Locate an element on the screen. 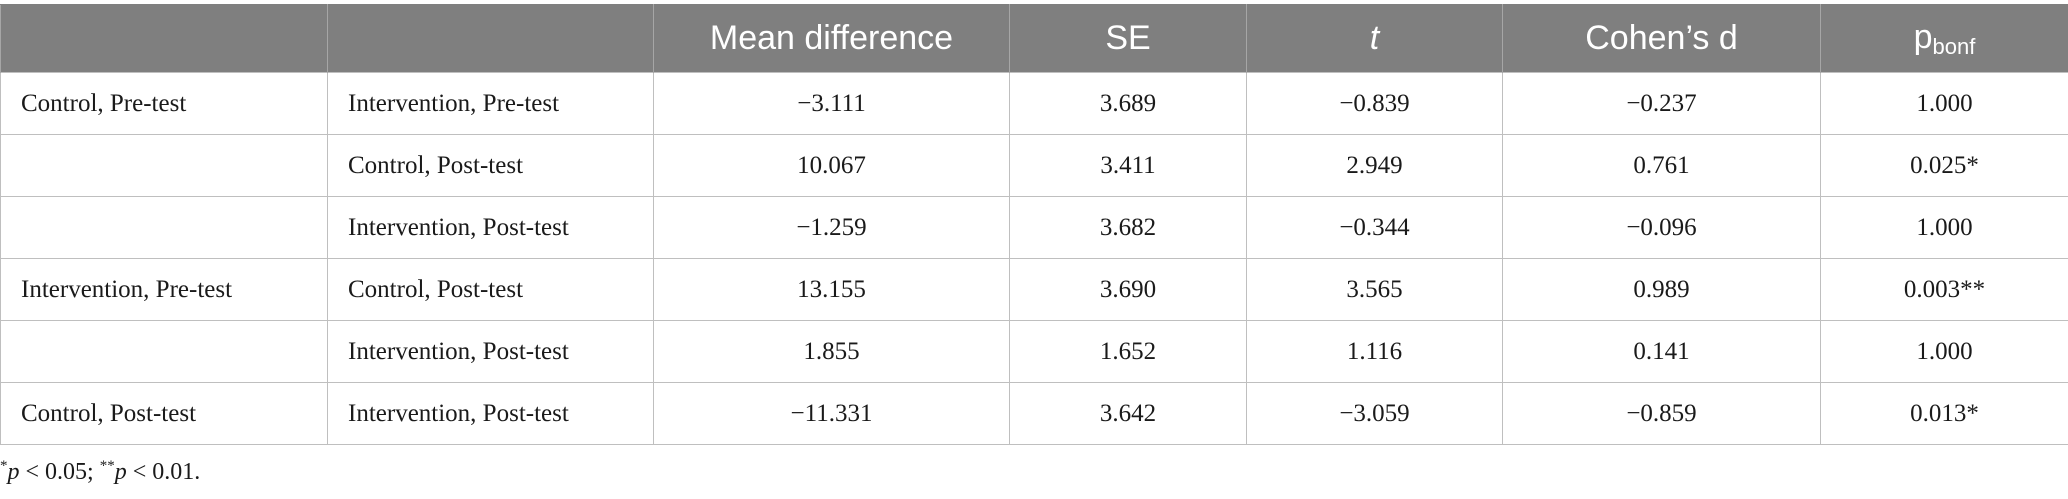 Image resolution: width=2068 pixels, height=499 pixels. cell-mean-difference: 10.067 is located at coordinates (831, 165).